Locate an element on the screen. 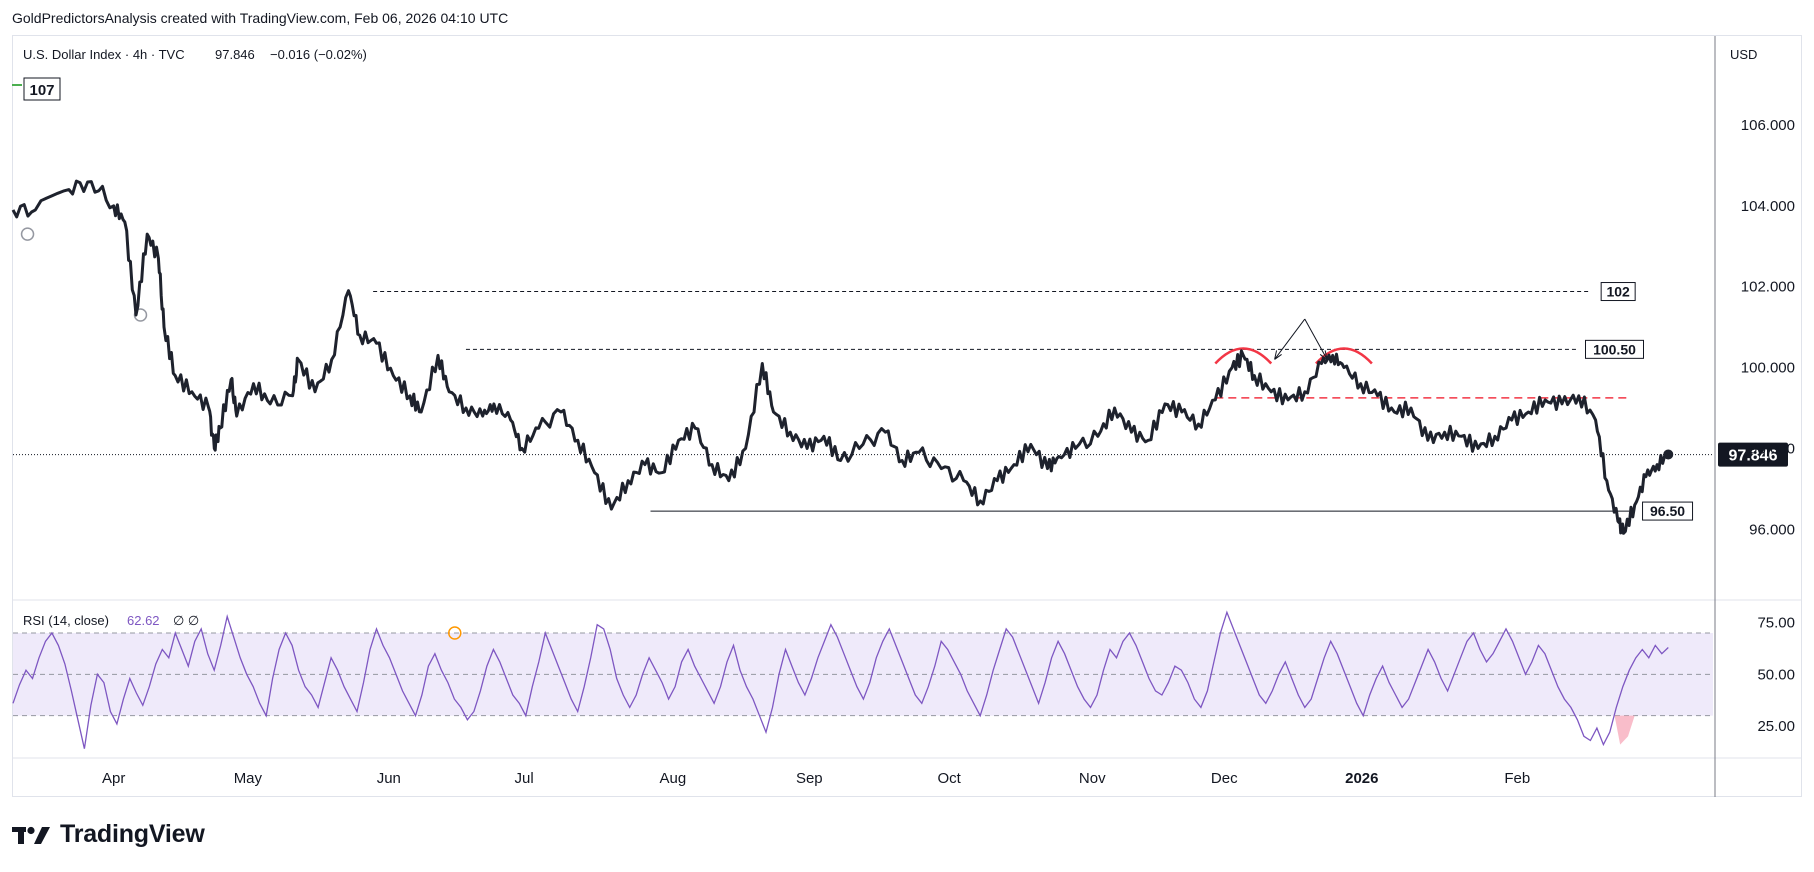 The width and height of the screenshot is (1814, 872). time-axis-tick: Feb is located at coordinates (1517, 778).